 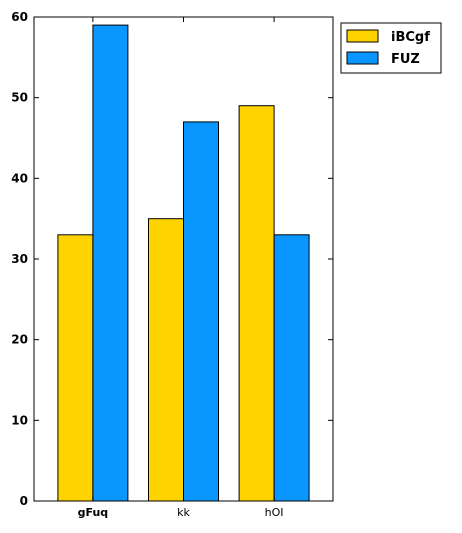 What do you see at coordinates (410, 37) in the screenshot?
I see `legend-label-iBCgf: iBCgf` at bounding box center [410, 37].